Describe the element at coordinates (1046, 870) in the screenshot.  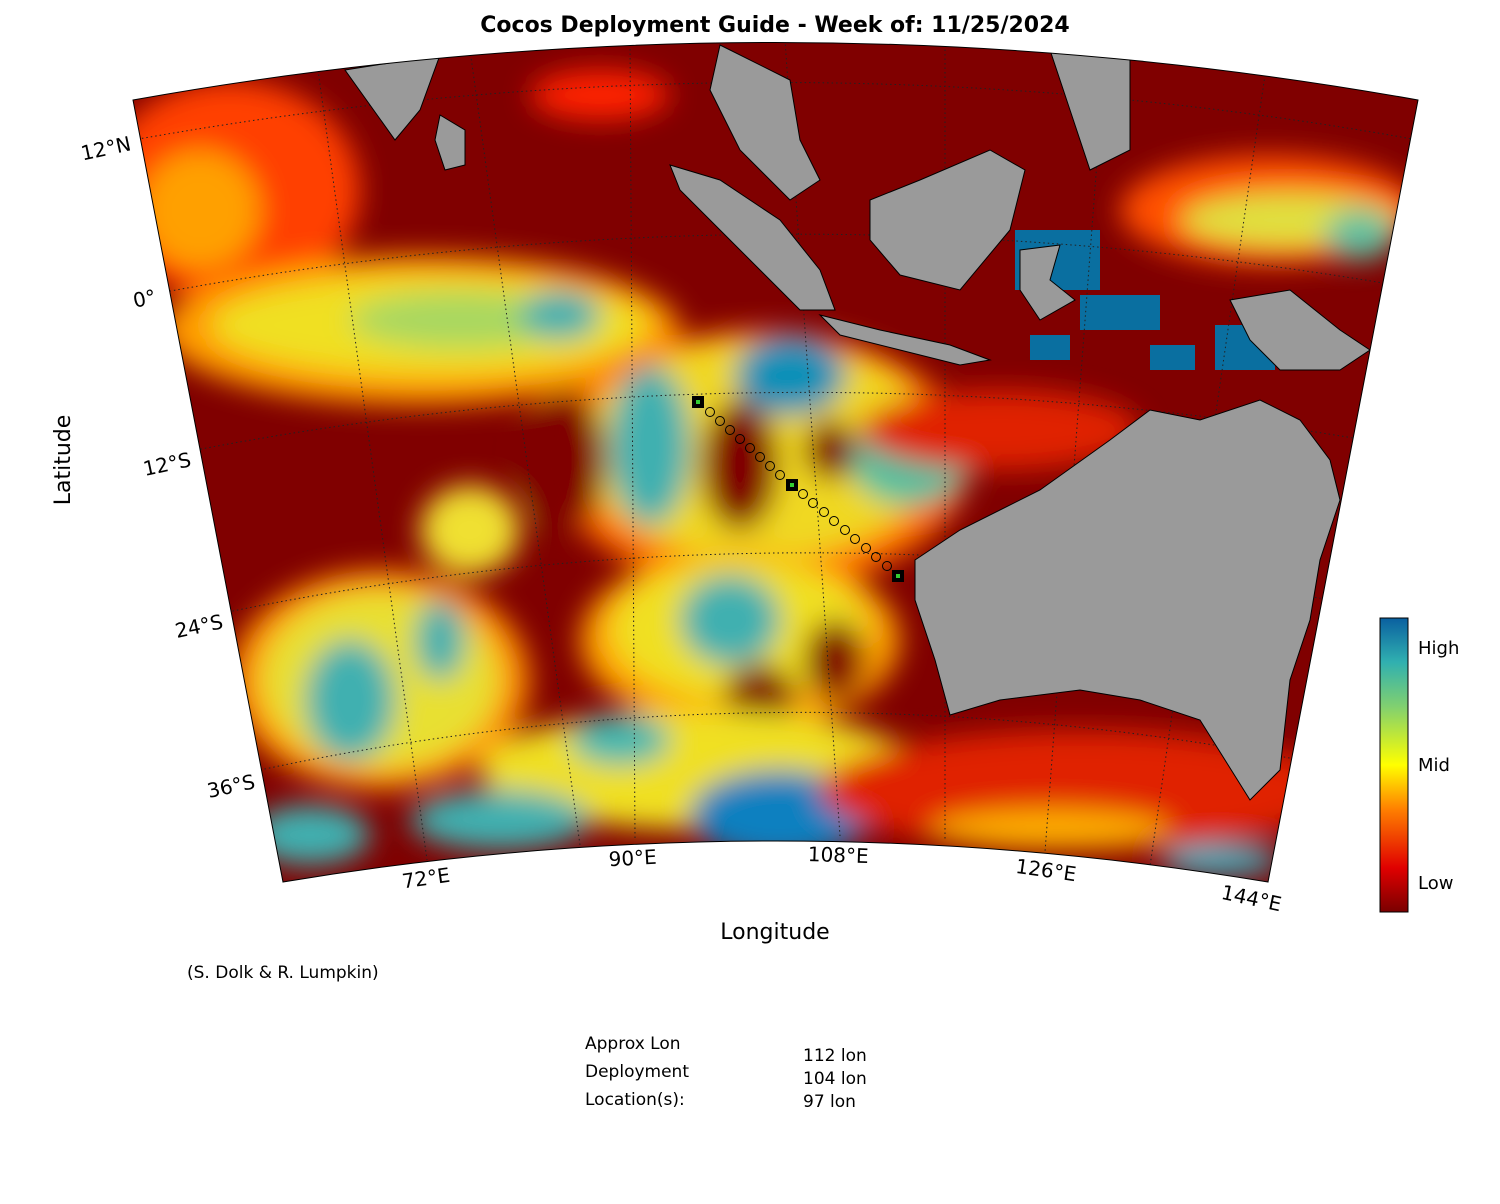
I see `lon-label: 126°E` at that location.